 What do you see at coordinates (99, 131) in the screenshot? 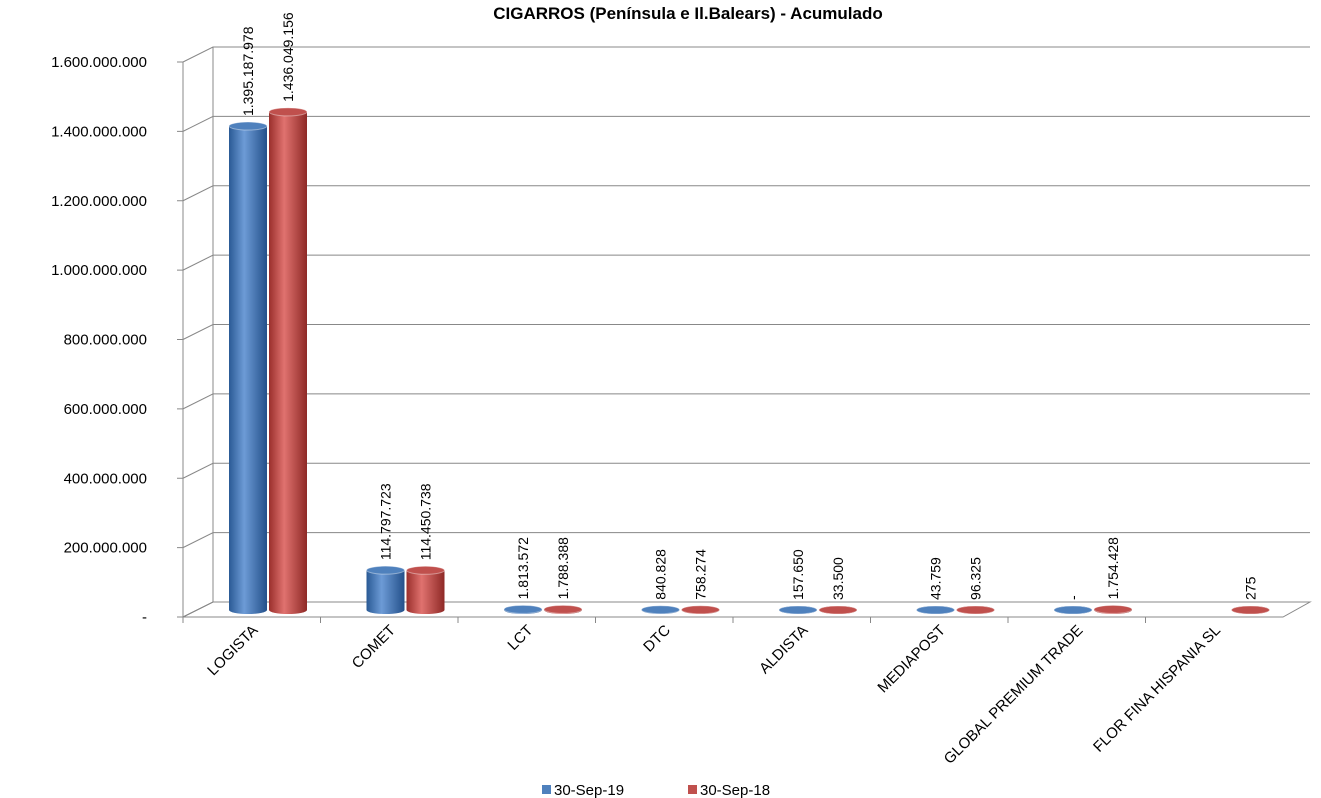
I see `y-tick-label: 1.400.000.000` at bounding box center [99, 131].